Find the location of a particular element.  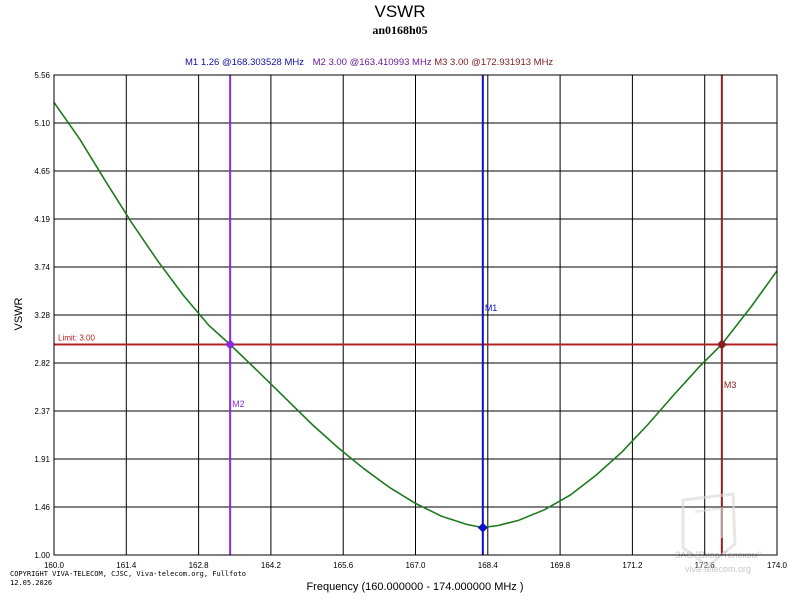

x-tick-label: 164.2 is located at coordinates (271, 565).